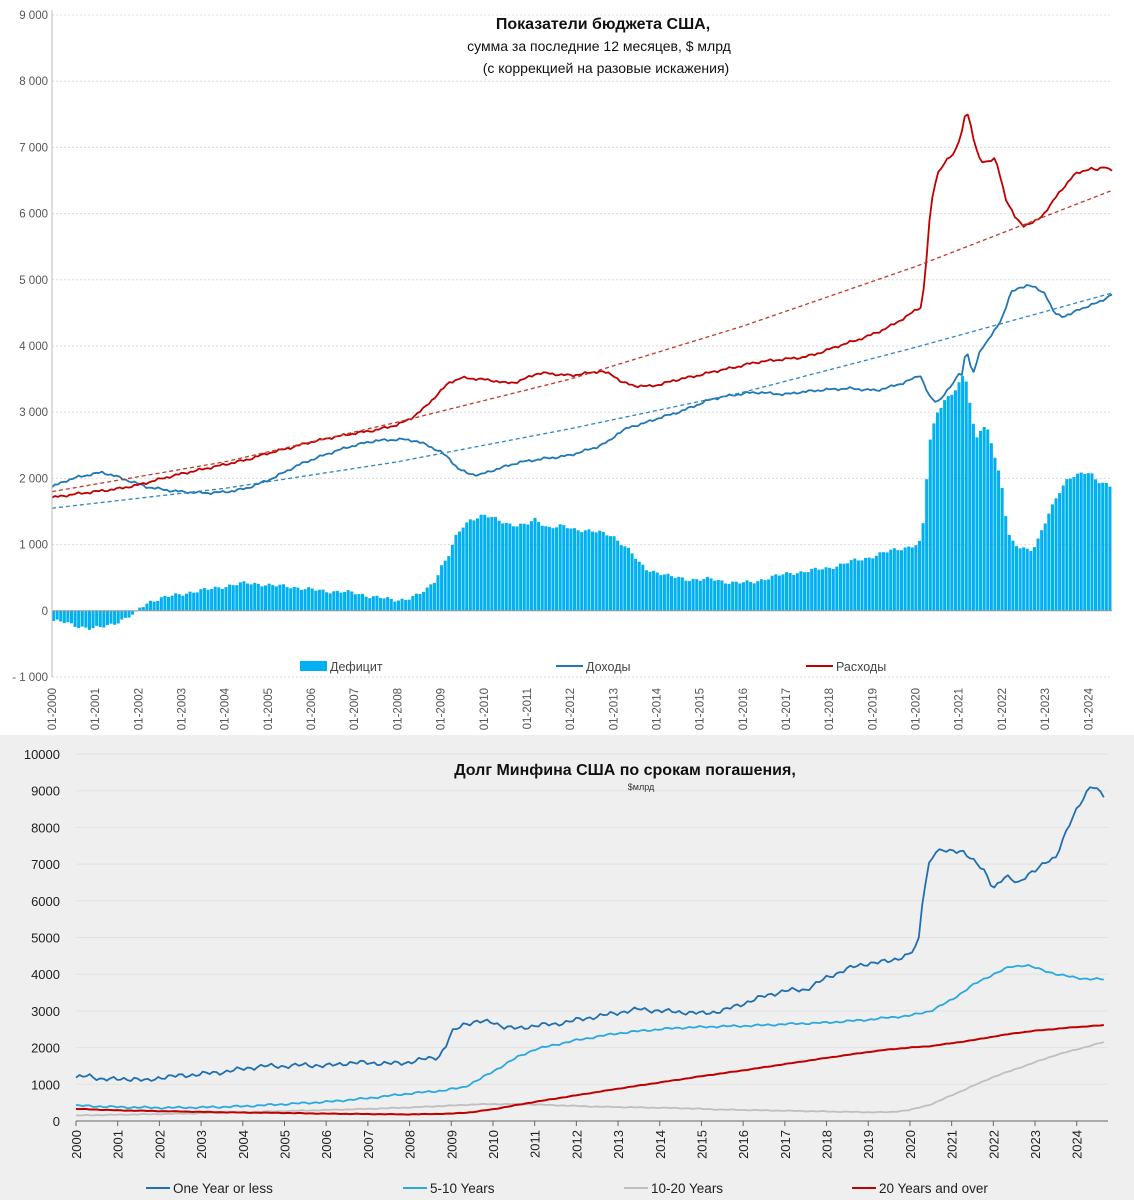 The image size is (1134, 1200). Describe the element at coordinates (201, 1144) in the screenshot. I see `debt-x-tick-label: 2003` at that location.